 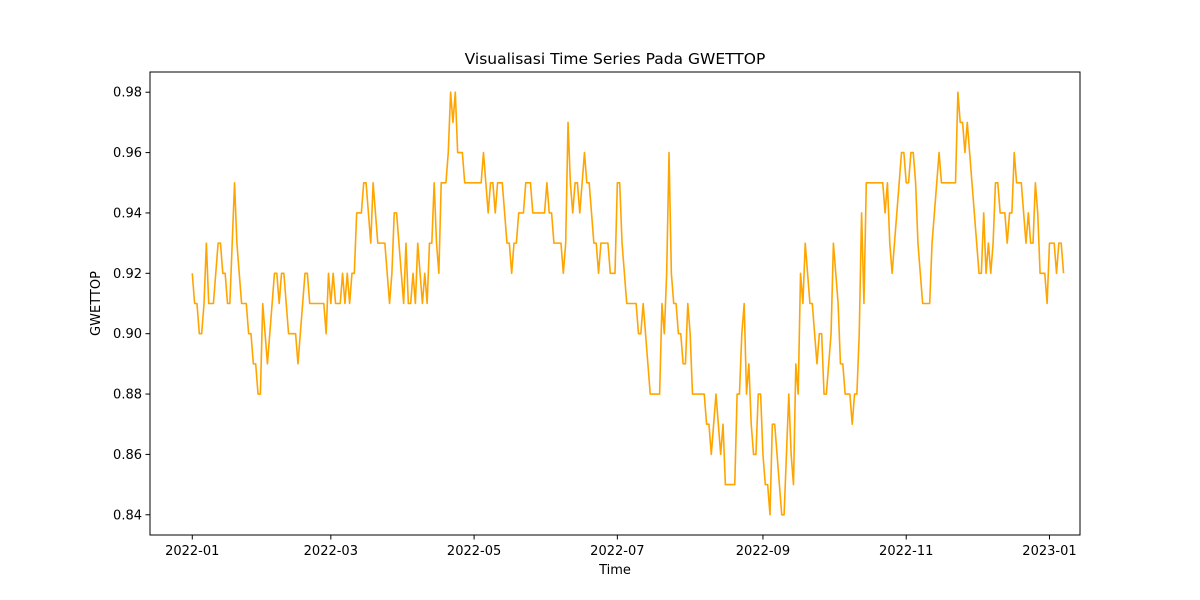 I want to click on y-tick-label: 0.94, so click(x=127, y=213).